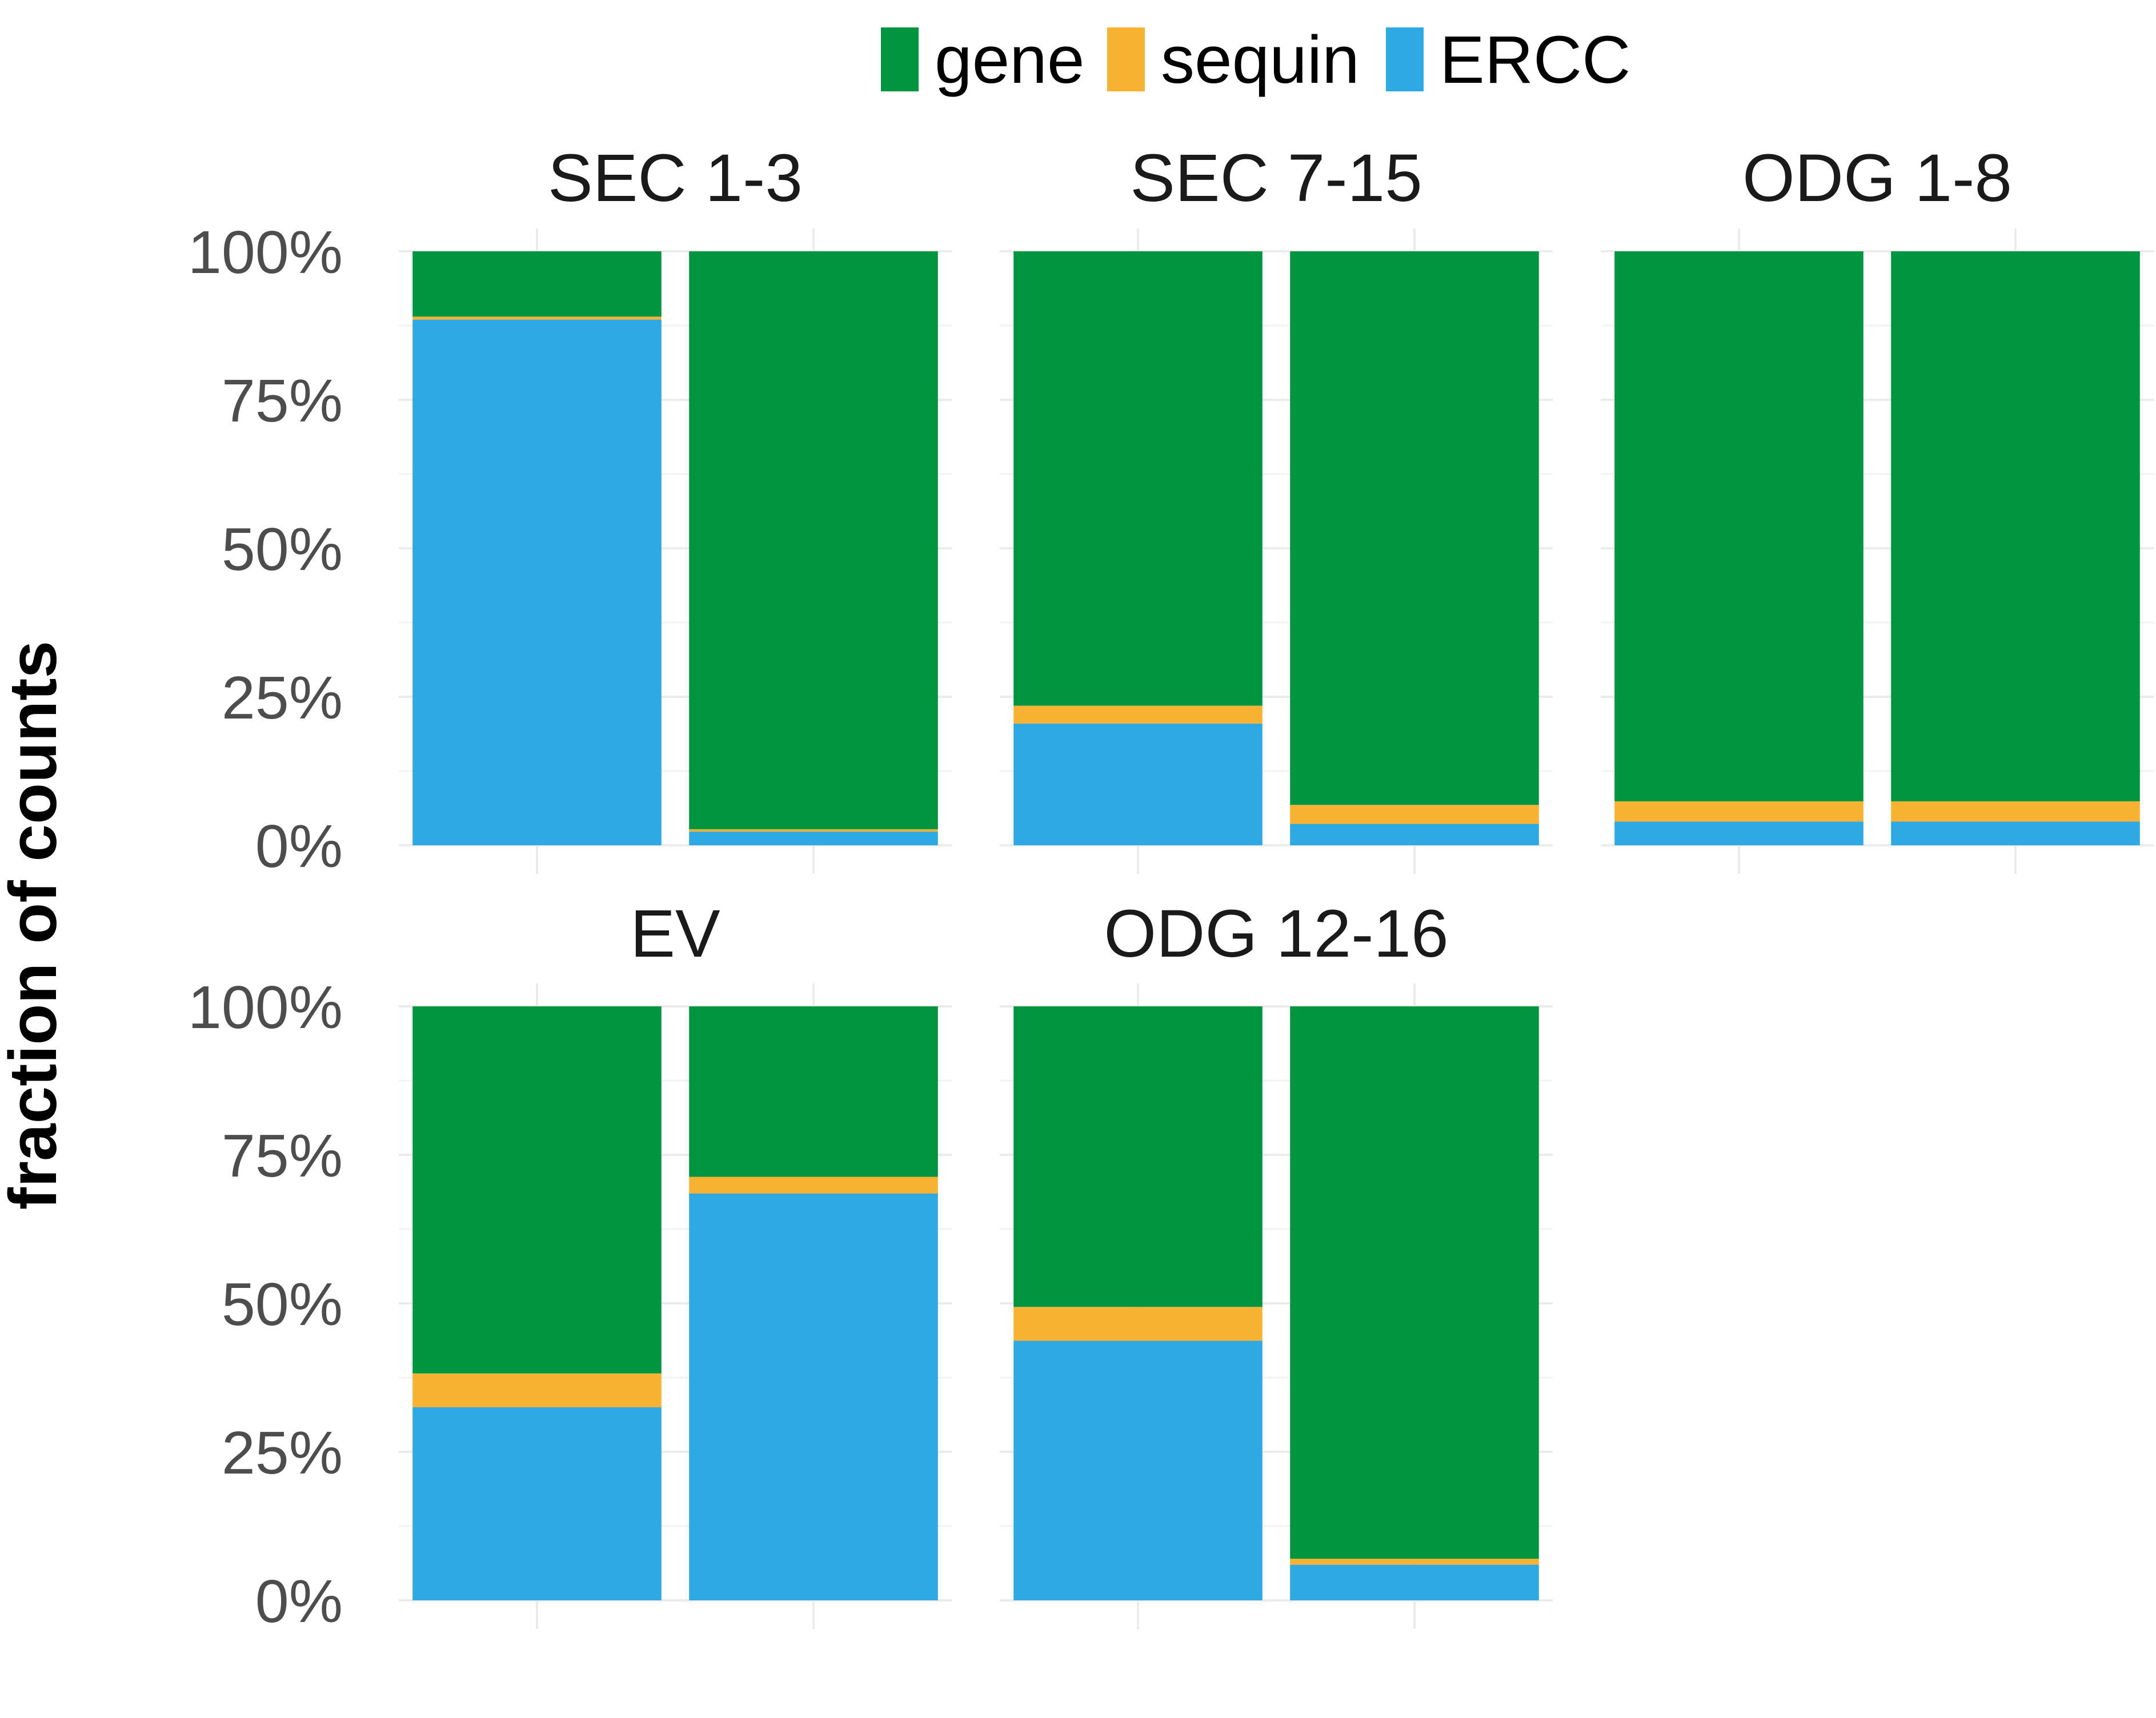  What do you see at coordinates (1010, 60) in the screenshot?
I see `legend-label-gene: gene` at bounding box center [1010, 60].